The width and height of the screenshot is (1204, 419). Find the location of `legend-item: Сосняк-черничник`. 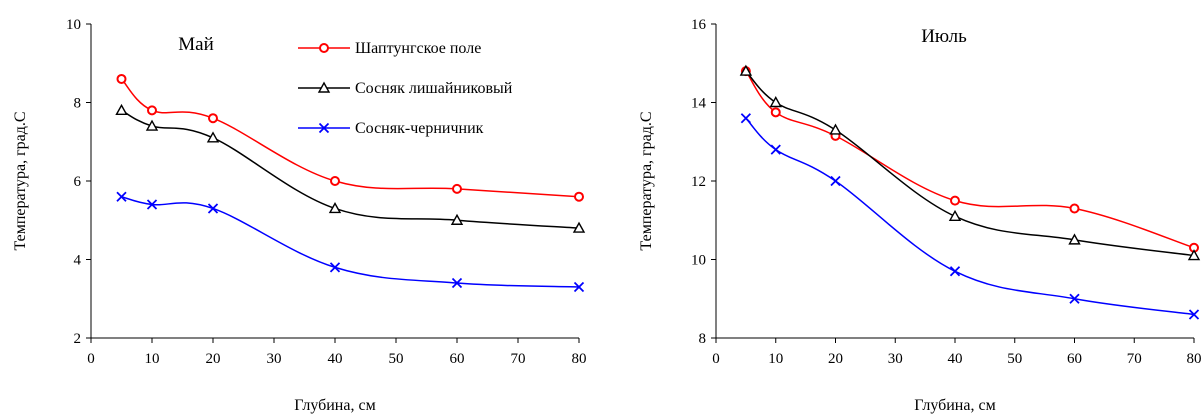

legend-item: Сосняк-черничник is located at coordinates (391, 128).